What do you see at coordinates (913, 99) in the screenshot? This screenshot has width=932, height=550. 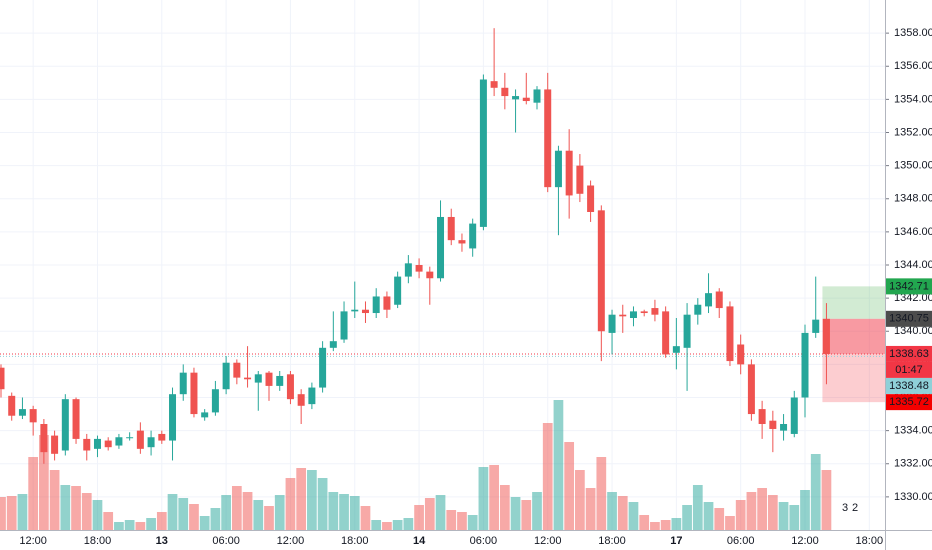 I see `y-tick-label: 1354.00` at bounding box center [913, 99].